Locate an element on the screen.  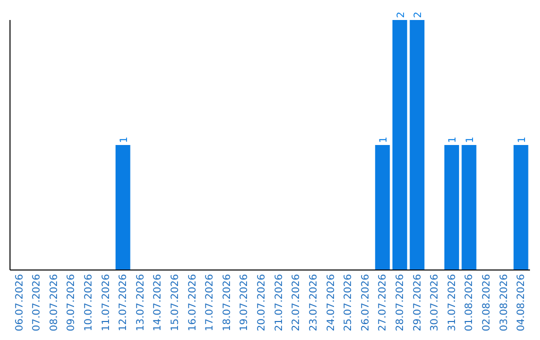
x-tick-label: 18.07.2026 is located at coordinates (227, 303).